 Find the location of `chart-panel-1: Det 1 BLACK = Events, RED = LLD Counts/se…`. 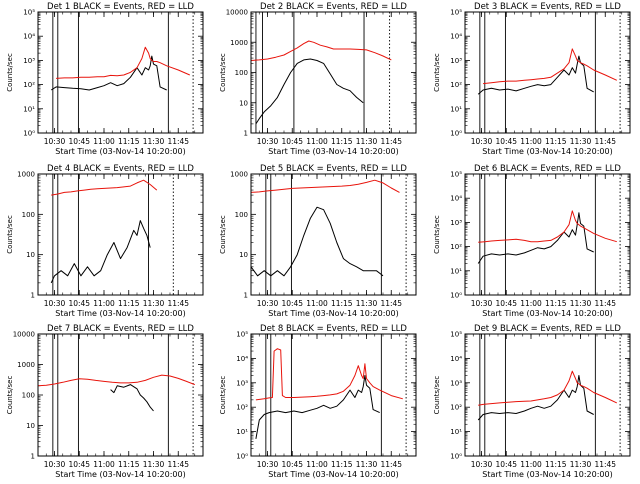

chart-panel-1: Det 1 BLACK = Events, RED = LLD Counts/se… is located at coordinates (105, 79).